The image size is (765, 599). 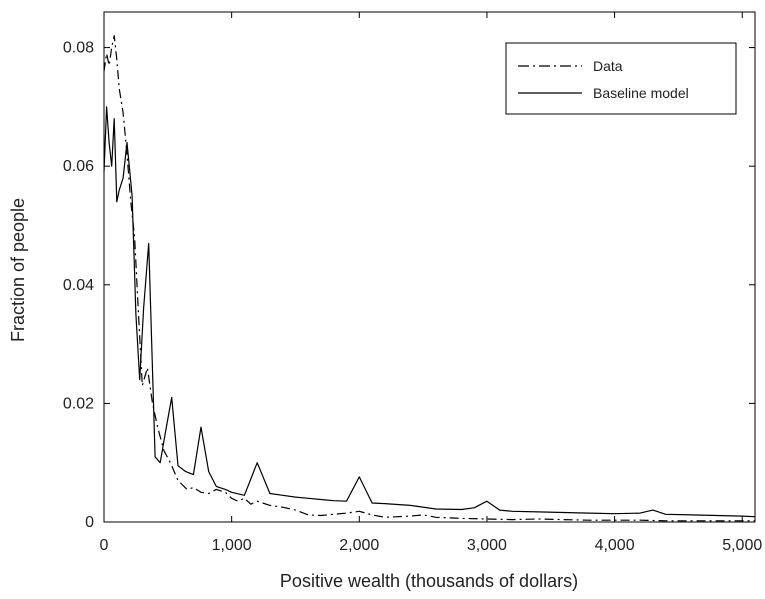 I want to click on y-tick-label: 0, so click(x=89, y=522).